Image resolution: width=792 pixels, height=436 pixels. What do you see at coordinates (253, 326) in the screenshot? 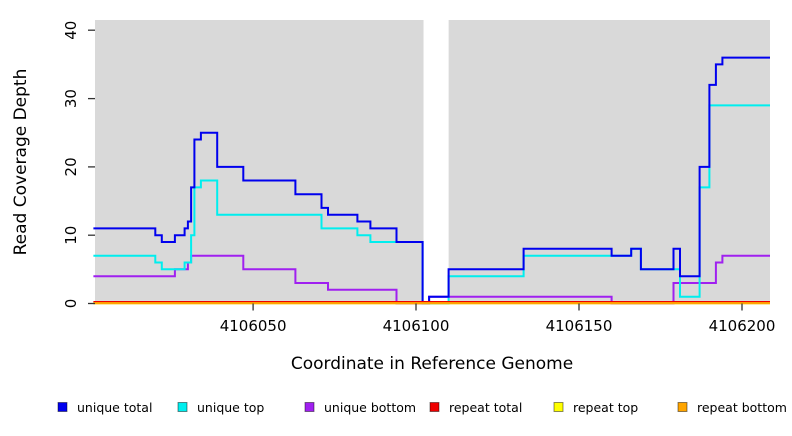
I see `x-tick-label: 4106050` at bounding box center [253, 326].